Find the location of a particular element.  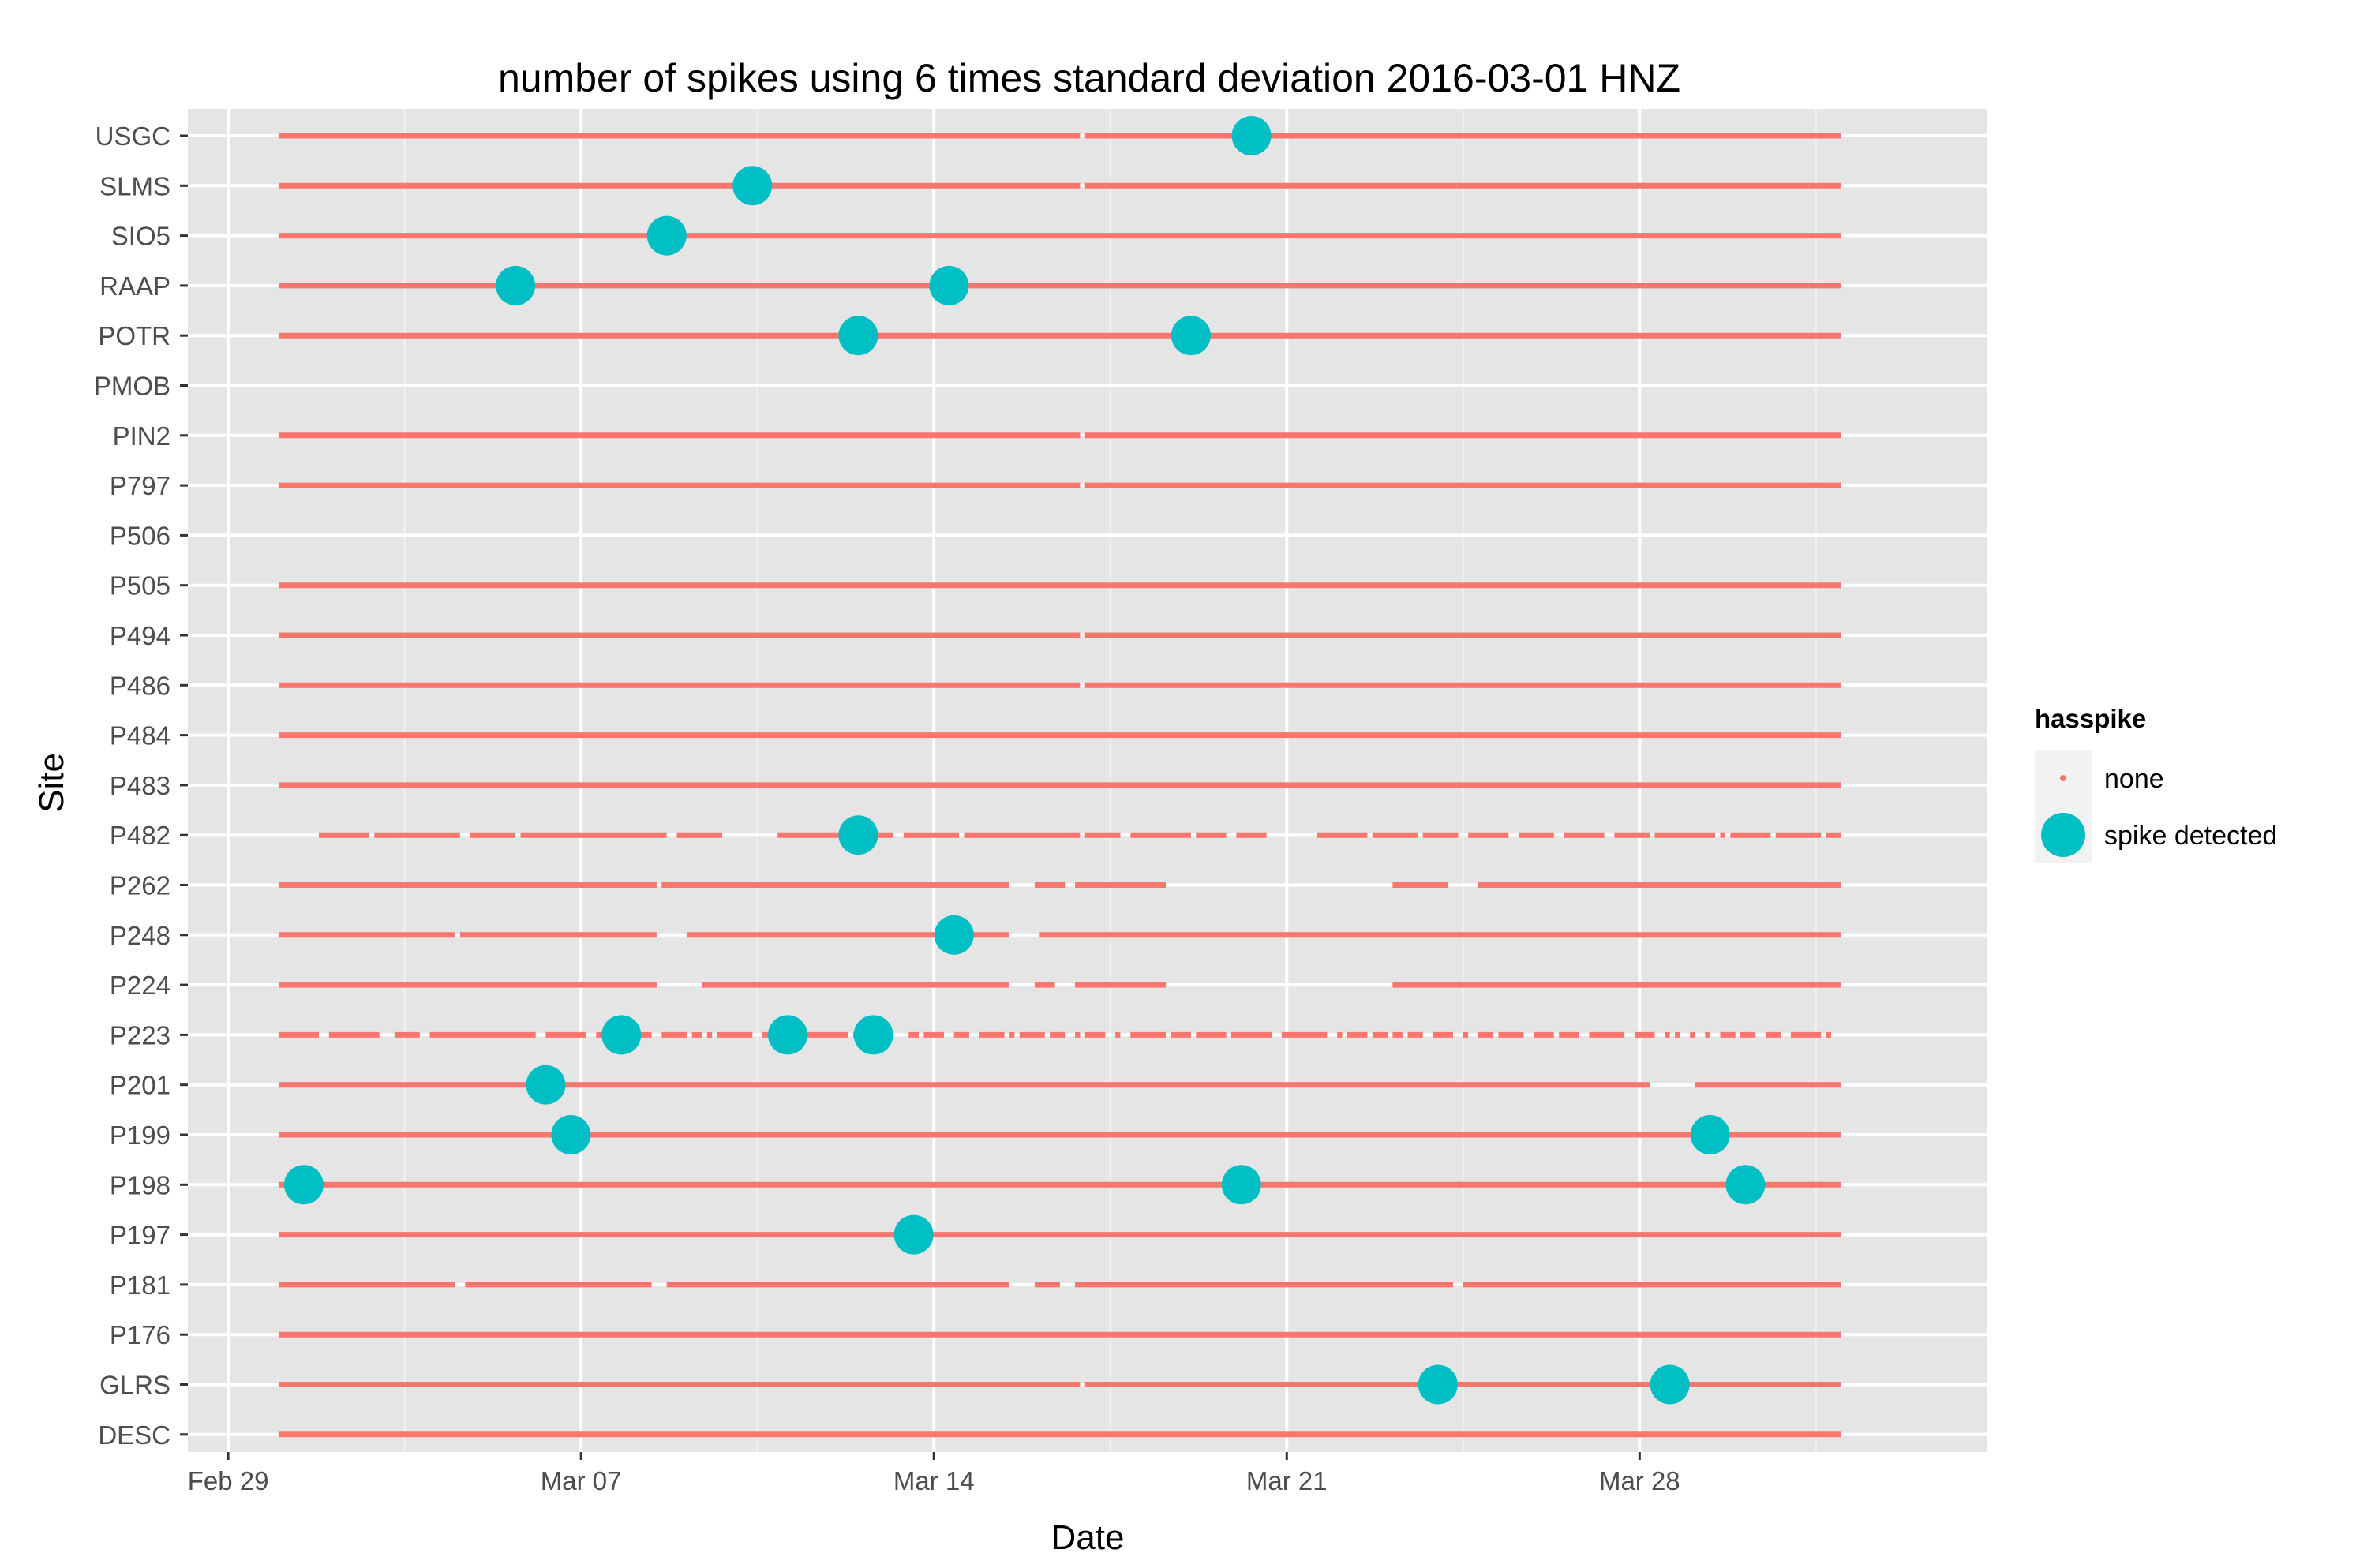

y-tick-label-desc: DESC is located at coordinates (134, 1435).